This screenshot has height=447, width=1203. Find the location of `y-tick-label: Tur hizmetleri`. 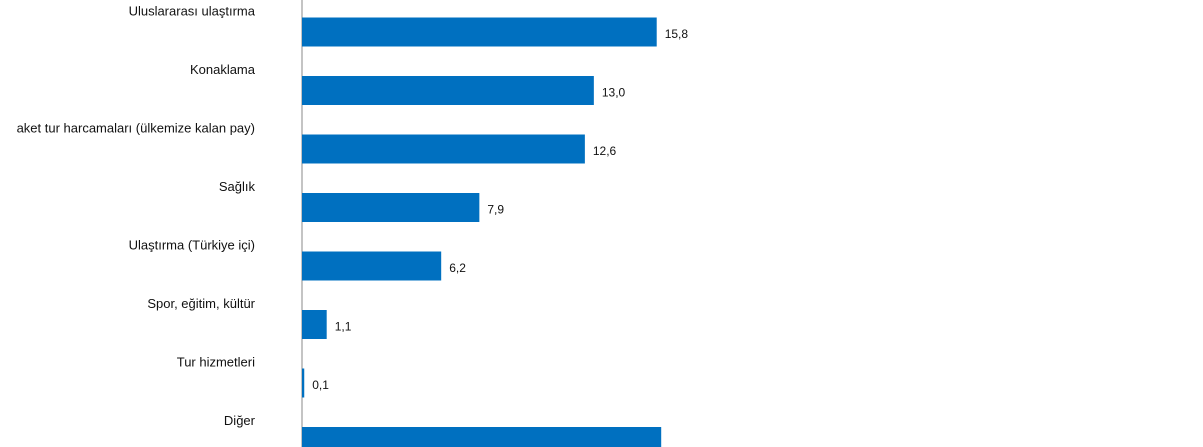

y-tick-label: Tur hizmetleri is located at coordinates (216, 361).